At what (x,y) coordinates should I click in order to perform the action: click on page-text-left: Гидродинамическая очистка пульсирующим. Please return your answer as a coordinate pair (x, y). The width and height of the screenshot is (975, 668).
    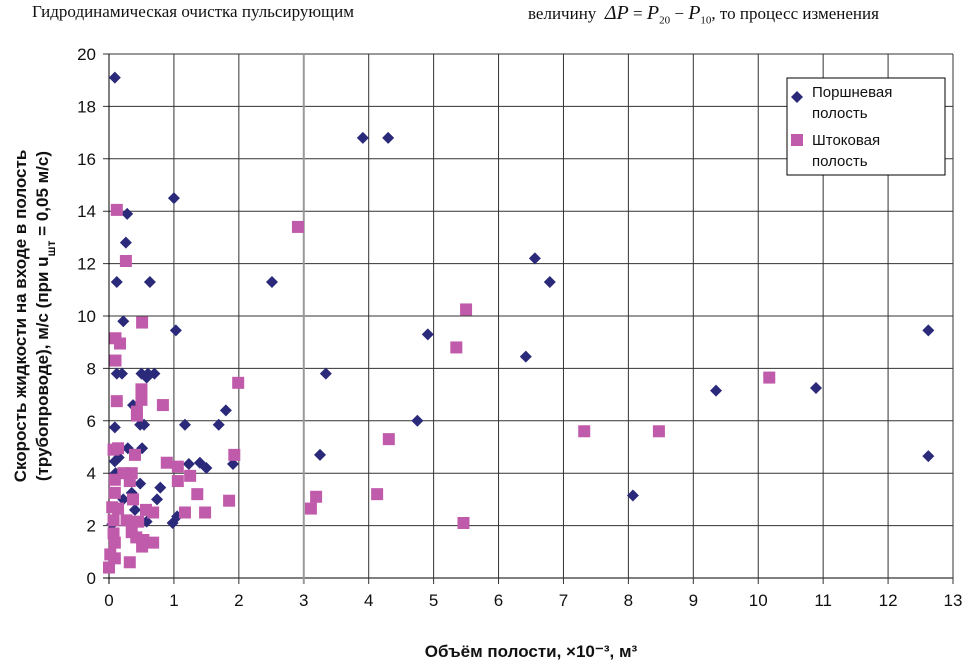
    Looking at the image, I should click on (193, 11).